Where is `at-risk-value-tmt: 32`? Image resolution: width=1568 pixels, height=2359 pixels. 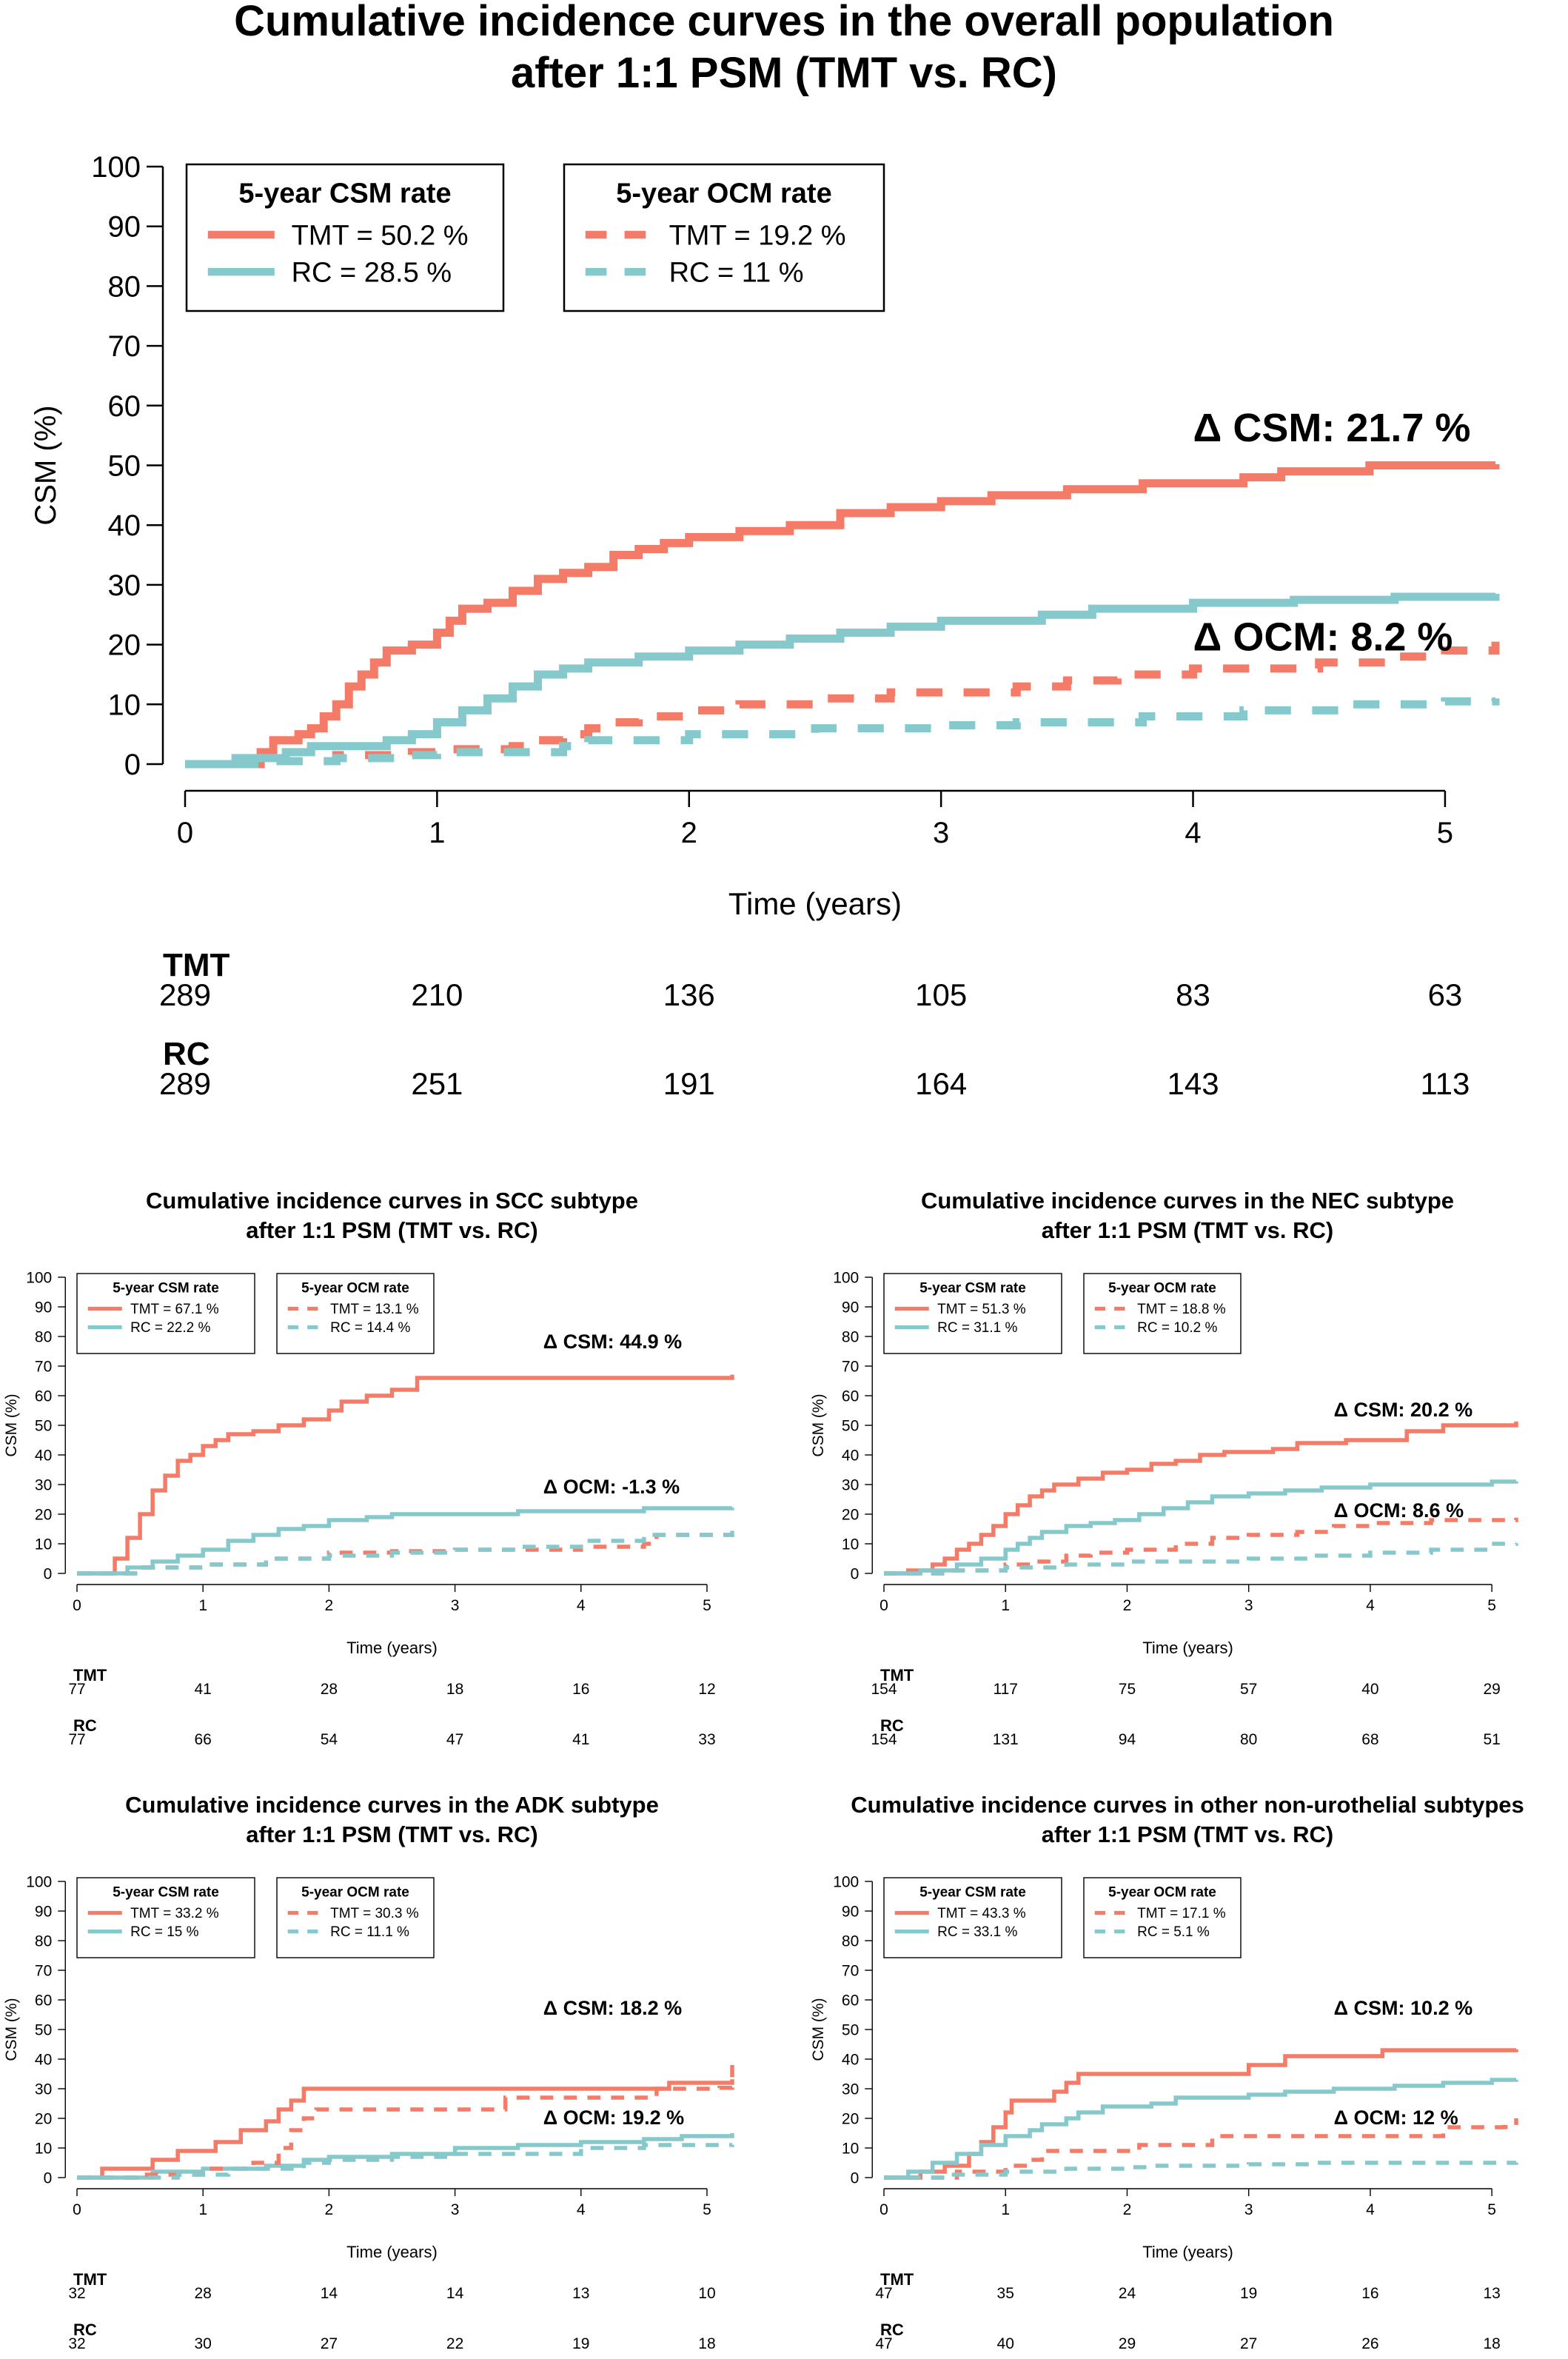 at-risk-value-tmt: 32 is located at coordinates (76, 2293).